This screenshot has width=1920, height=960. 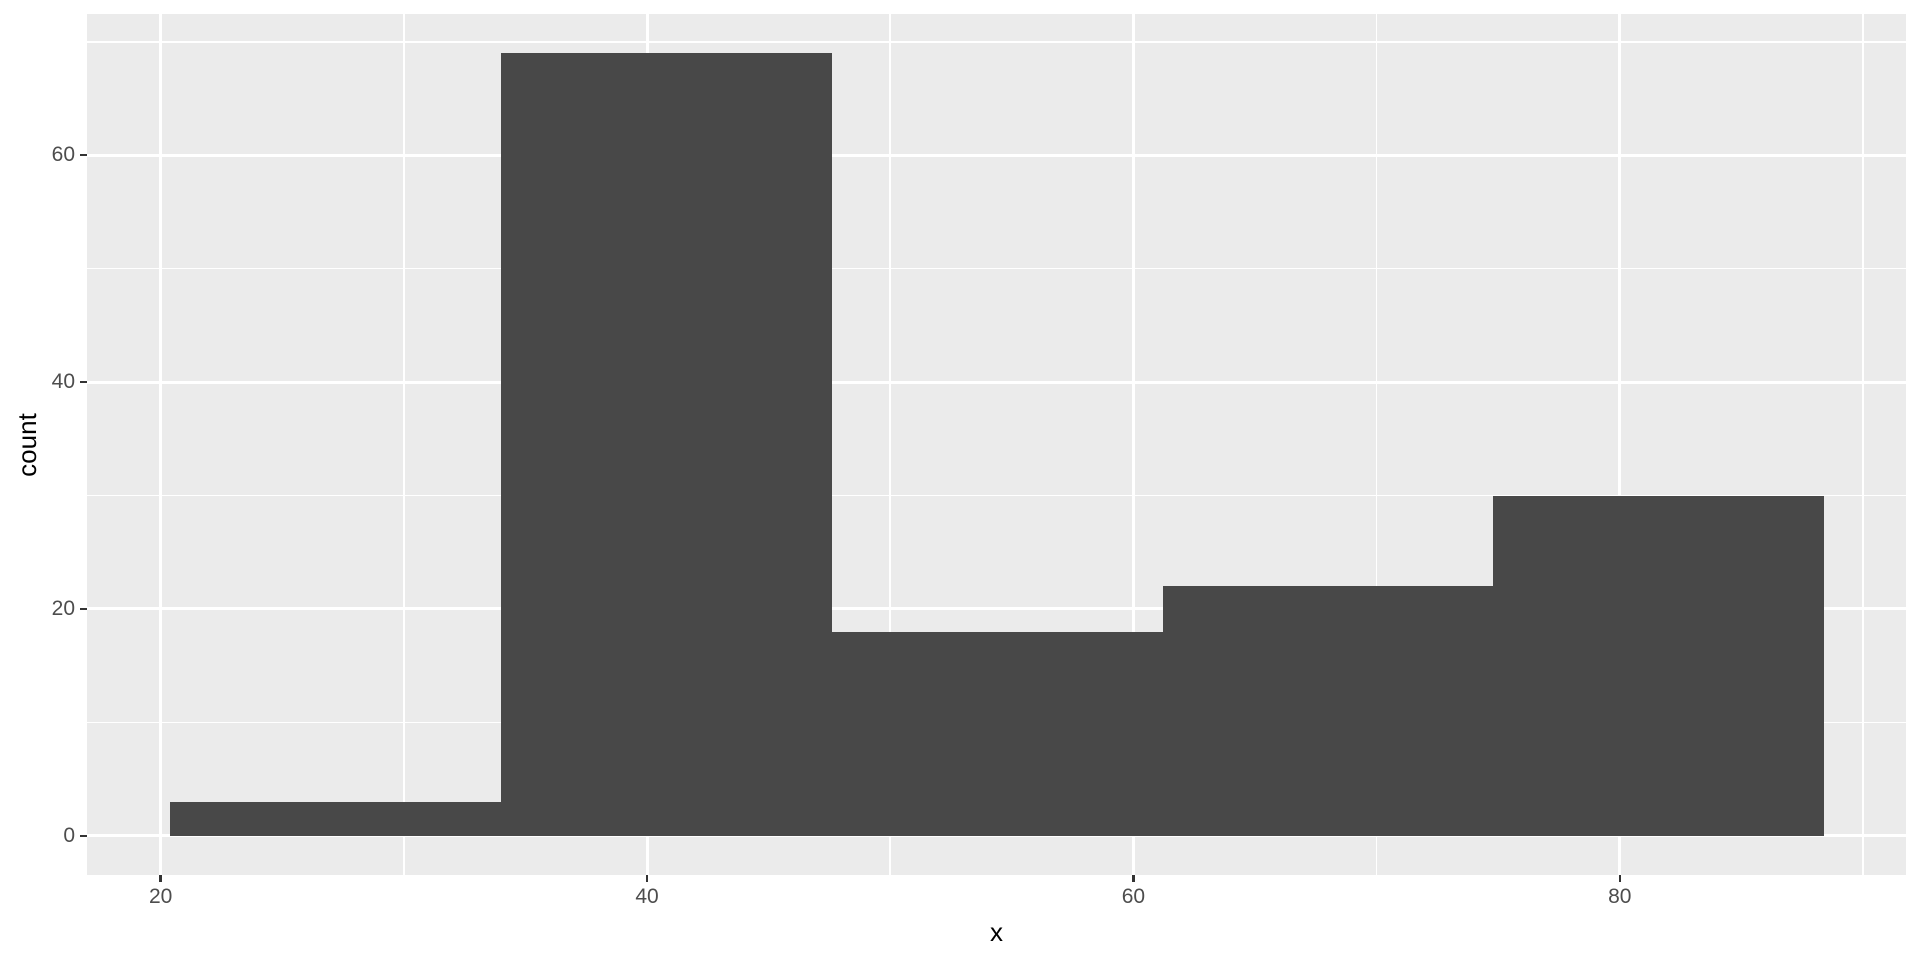 I want to click on x-tick-label: 80, so click(x=1620, y=896).